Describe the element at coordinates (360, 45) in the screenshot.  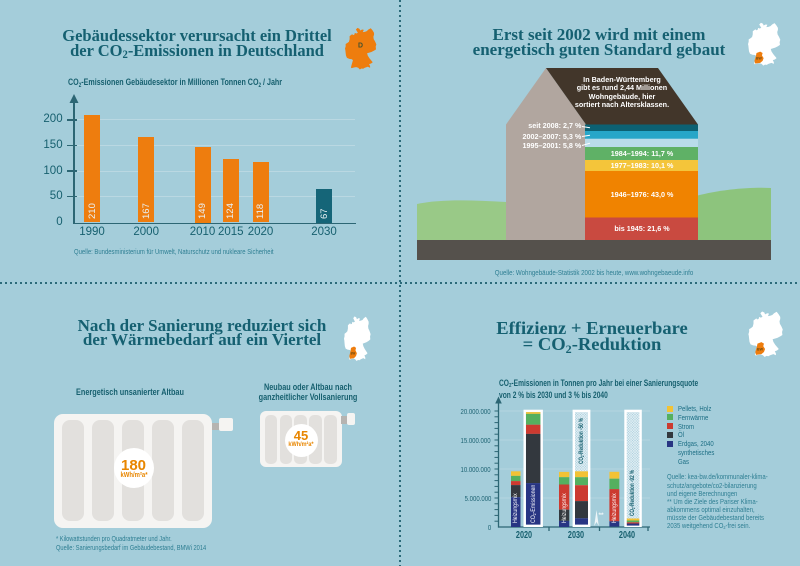
I see `svg-text: D` at that location.